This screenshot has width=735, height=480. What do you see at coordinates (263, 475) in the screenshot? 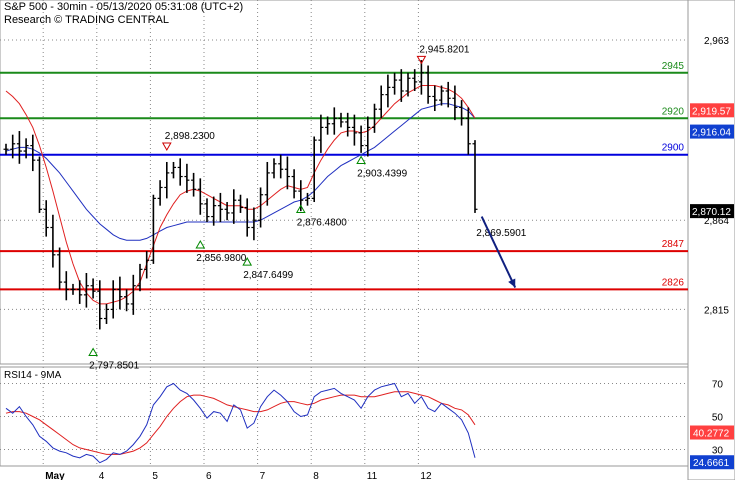
I see `x-tick-label: 7` at bounding box center [263, 475].